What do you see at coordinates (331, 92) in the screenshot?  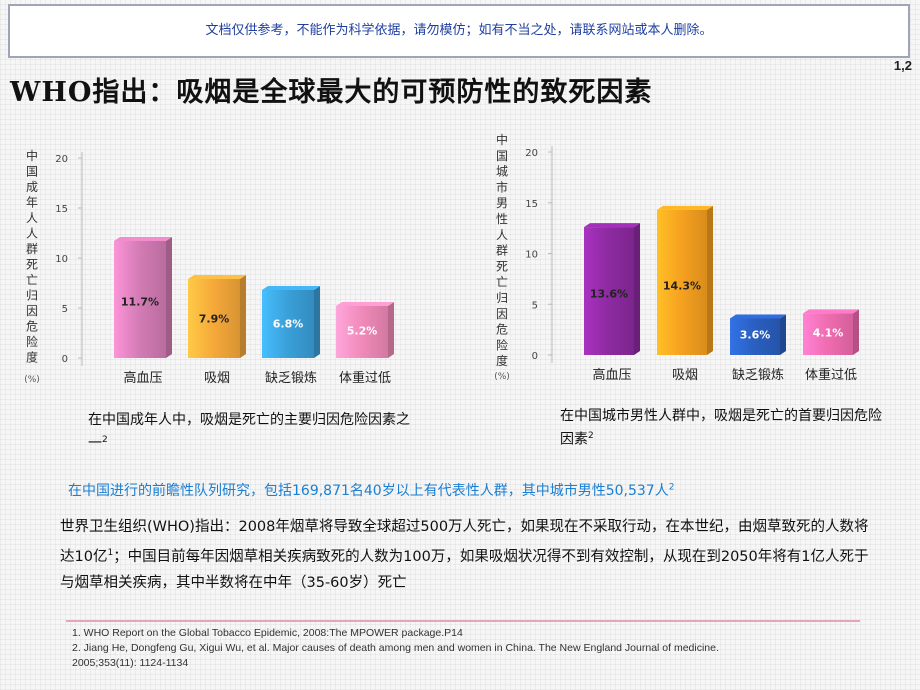 I see `slide-title: WHO指出：吸烟是全球最大的可预防性的致死因素` at bounding box center [331, 92].